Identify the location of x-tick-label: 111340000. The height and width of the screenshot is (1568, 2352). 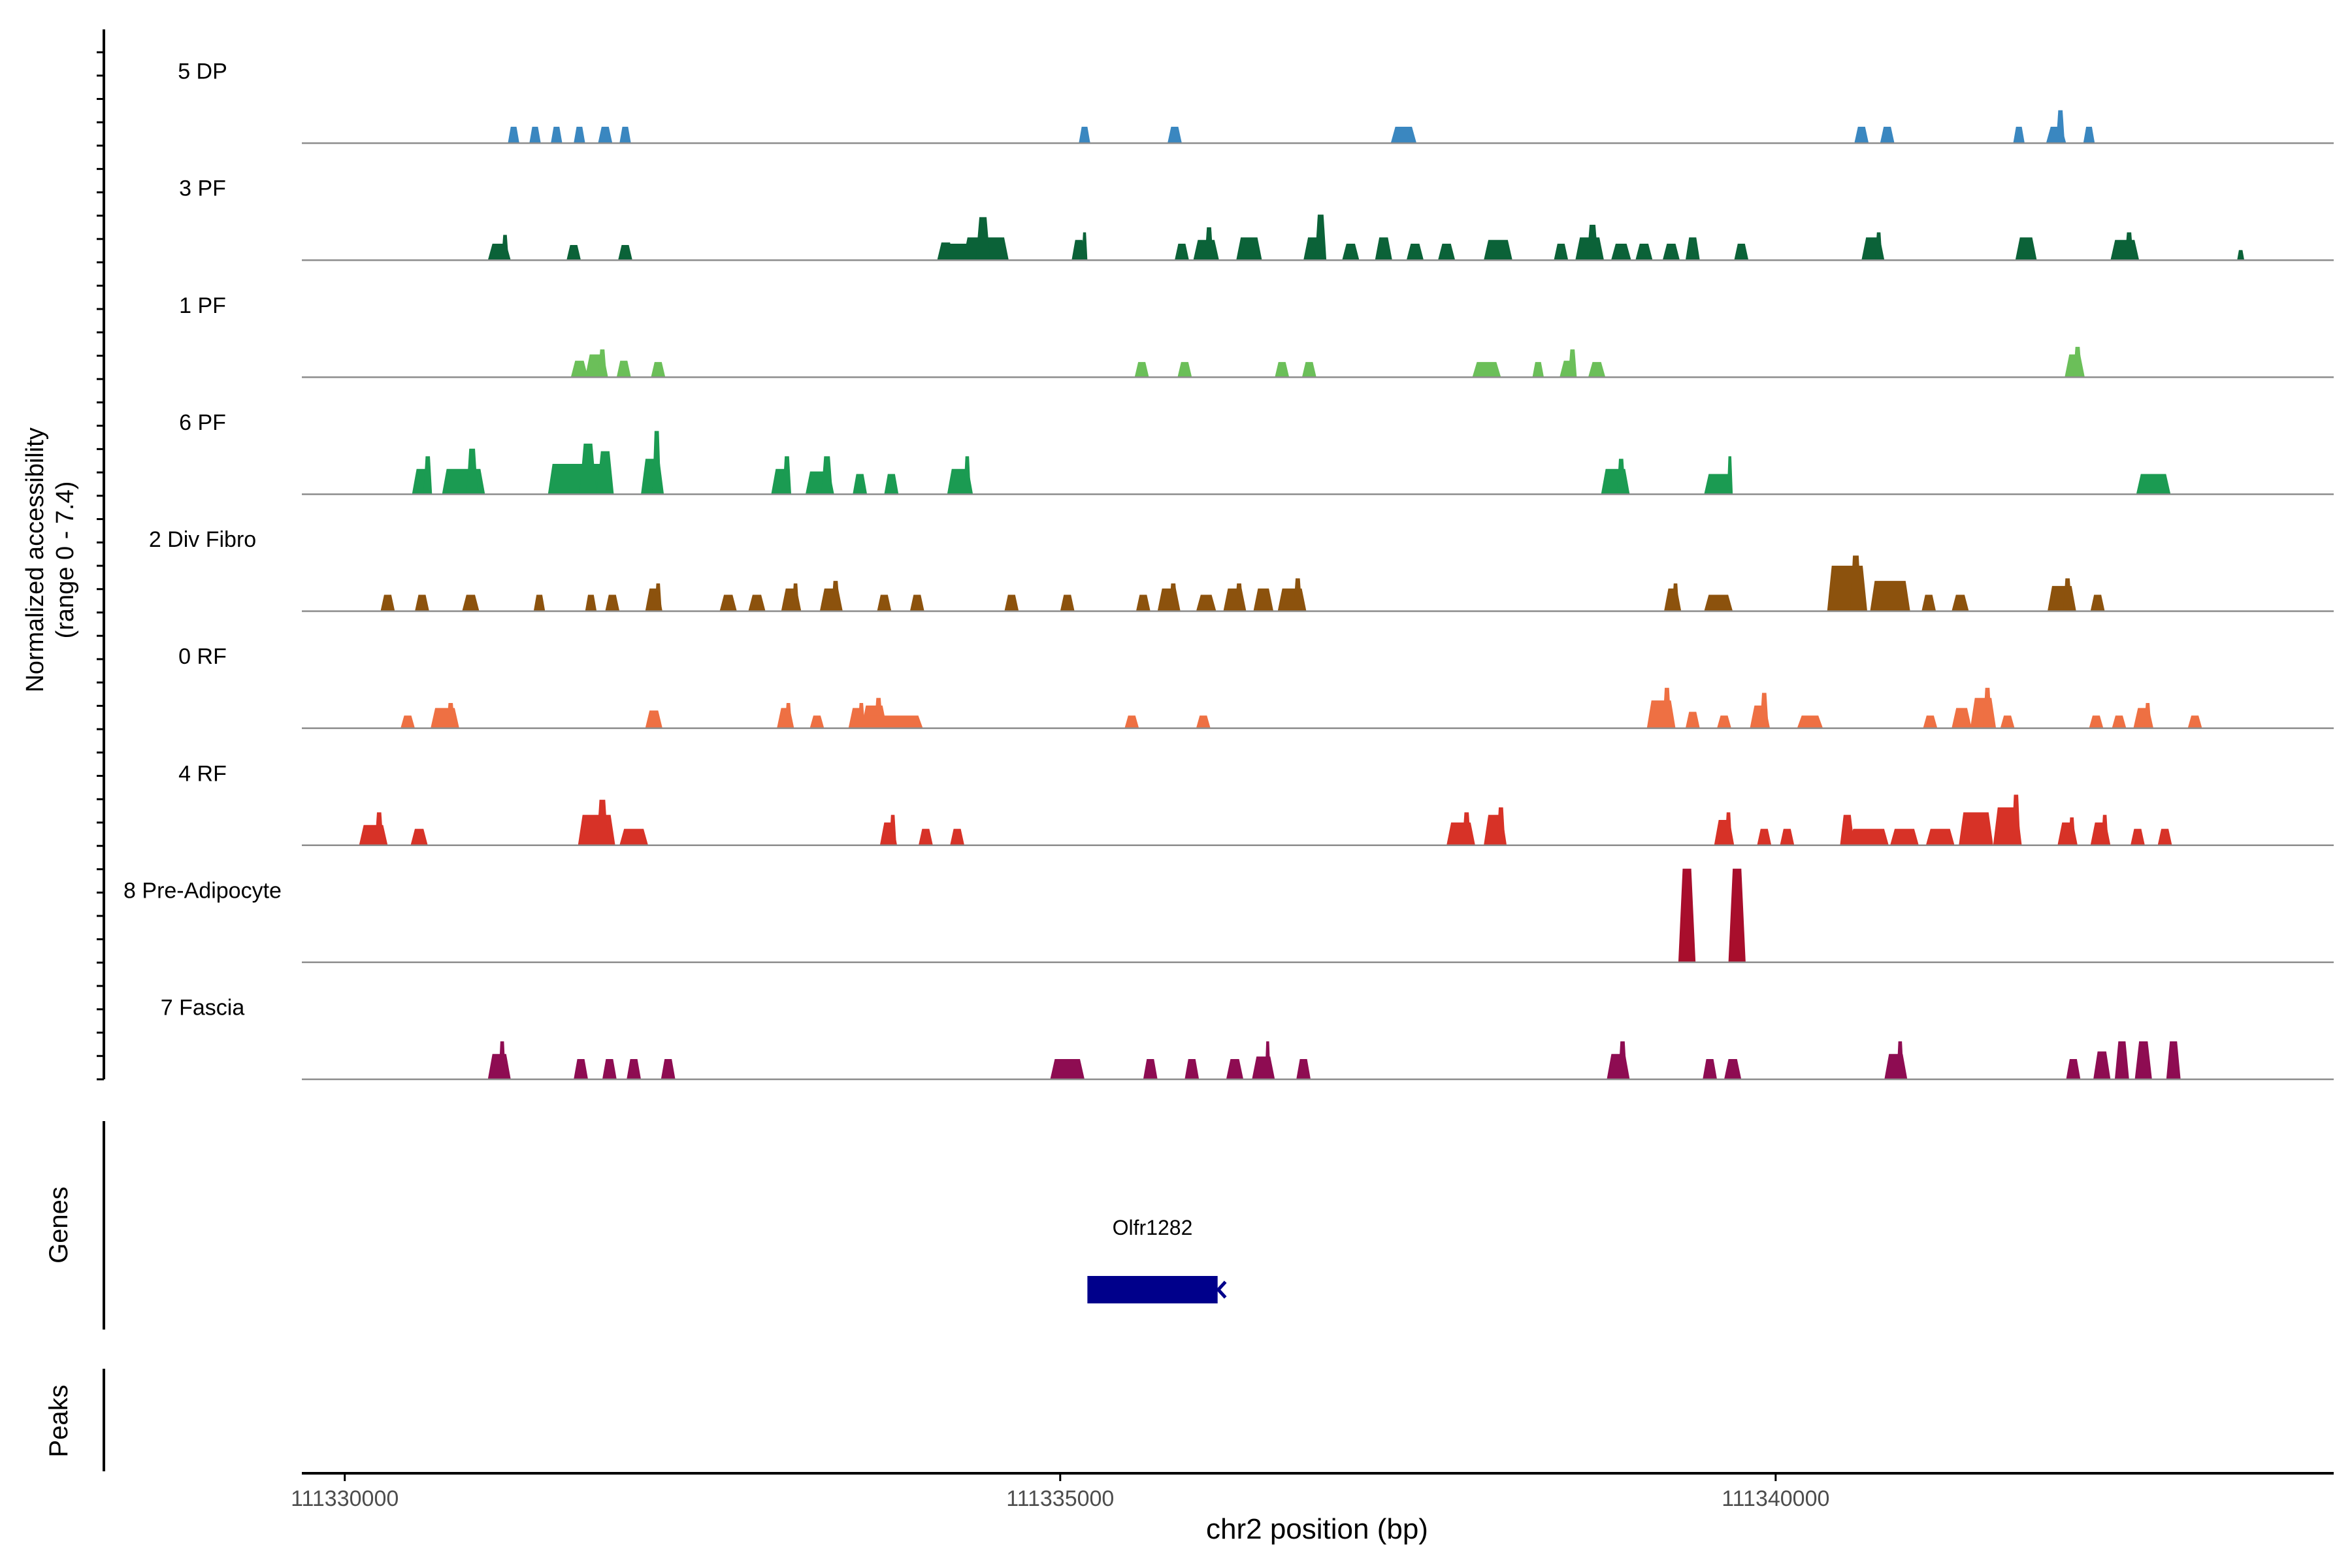
(1775, 1498).